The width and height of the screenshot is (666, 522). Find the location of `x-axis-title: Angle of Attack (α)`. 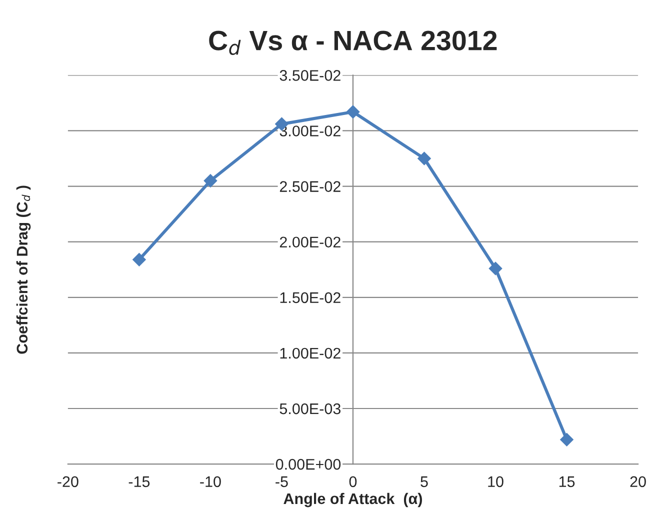

x-axis-title: Angle of Attack (α) is located at coordinates (353, 500).